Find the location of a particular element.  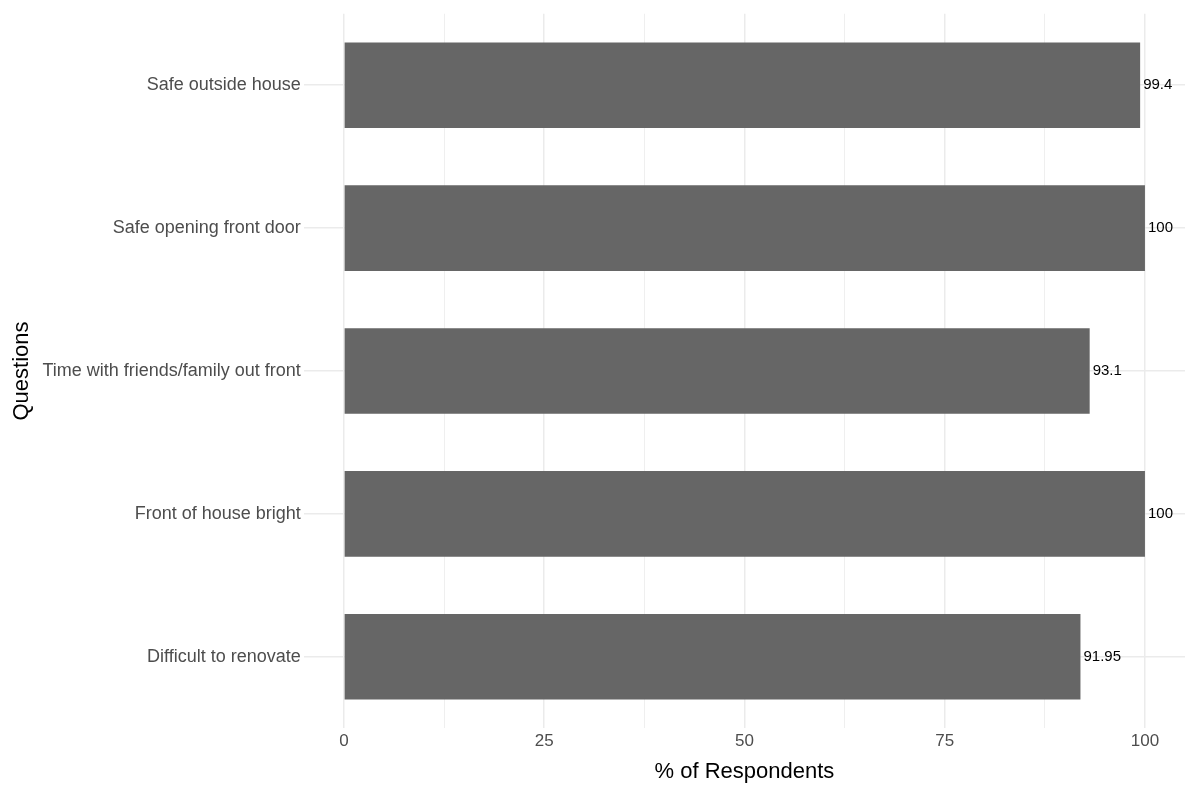

x-tick-label: 25 is located at coordinates (544, 741).